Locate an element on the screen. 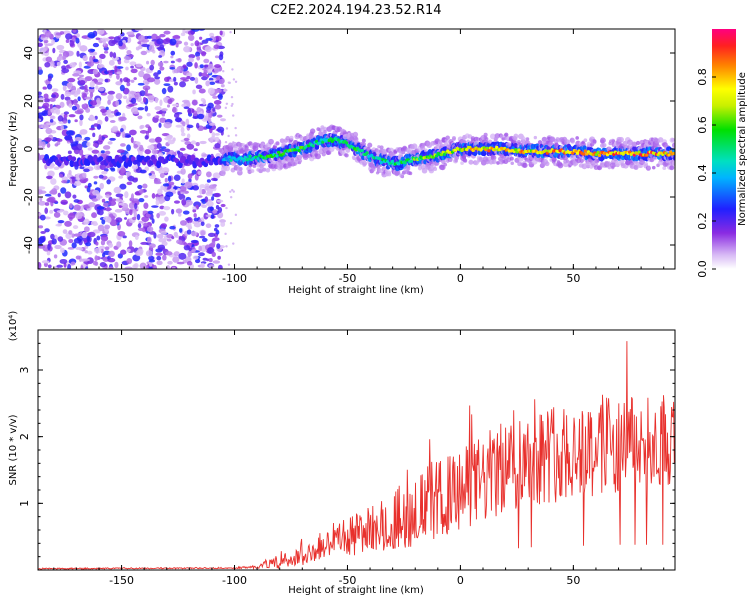 Image resolution: width=750 pixels, height=600 pixels. y-tick-label: 1 is located at coordinates (24, 503).